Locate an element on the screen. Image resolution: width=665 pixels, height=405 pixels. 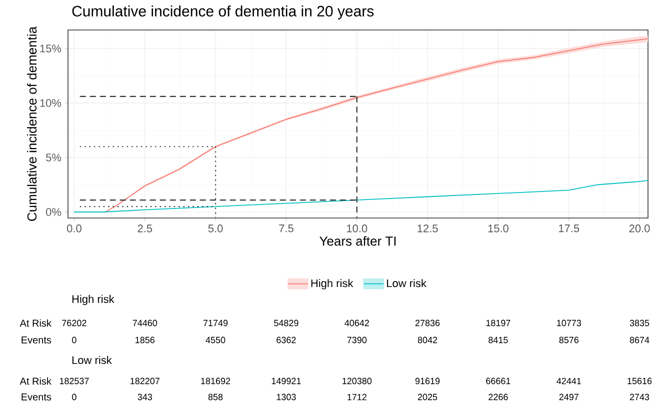
y-tick-label: 15% is located at coordinates (51, 48).